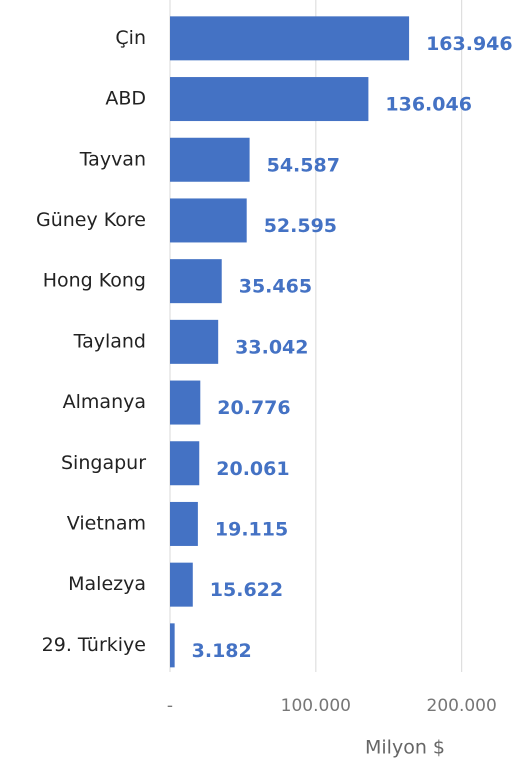  I want to click on category-label: Tayvan, so click(112, 159).